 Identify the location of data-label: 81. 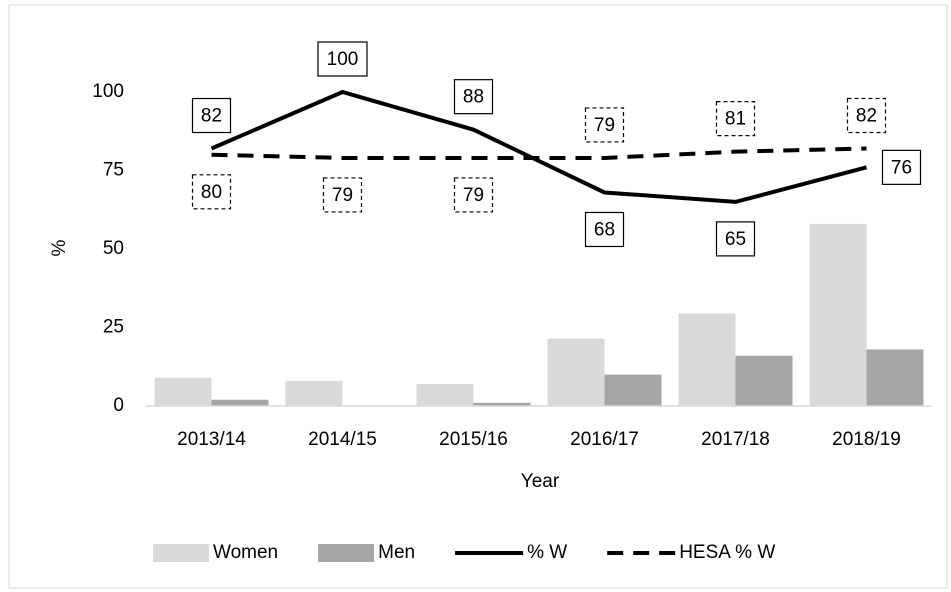
(735, 119).